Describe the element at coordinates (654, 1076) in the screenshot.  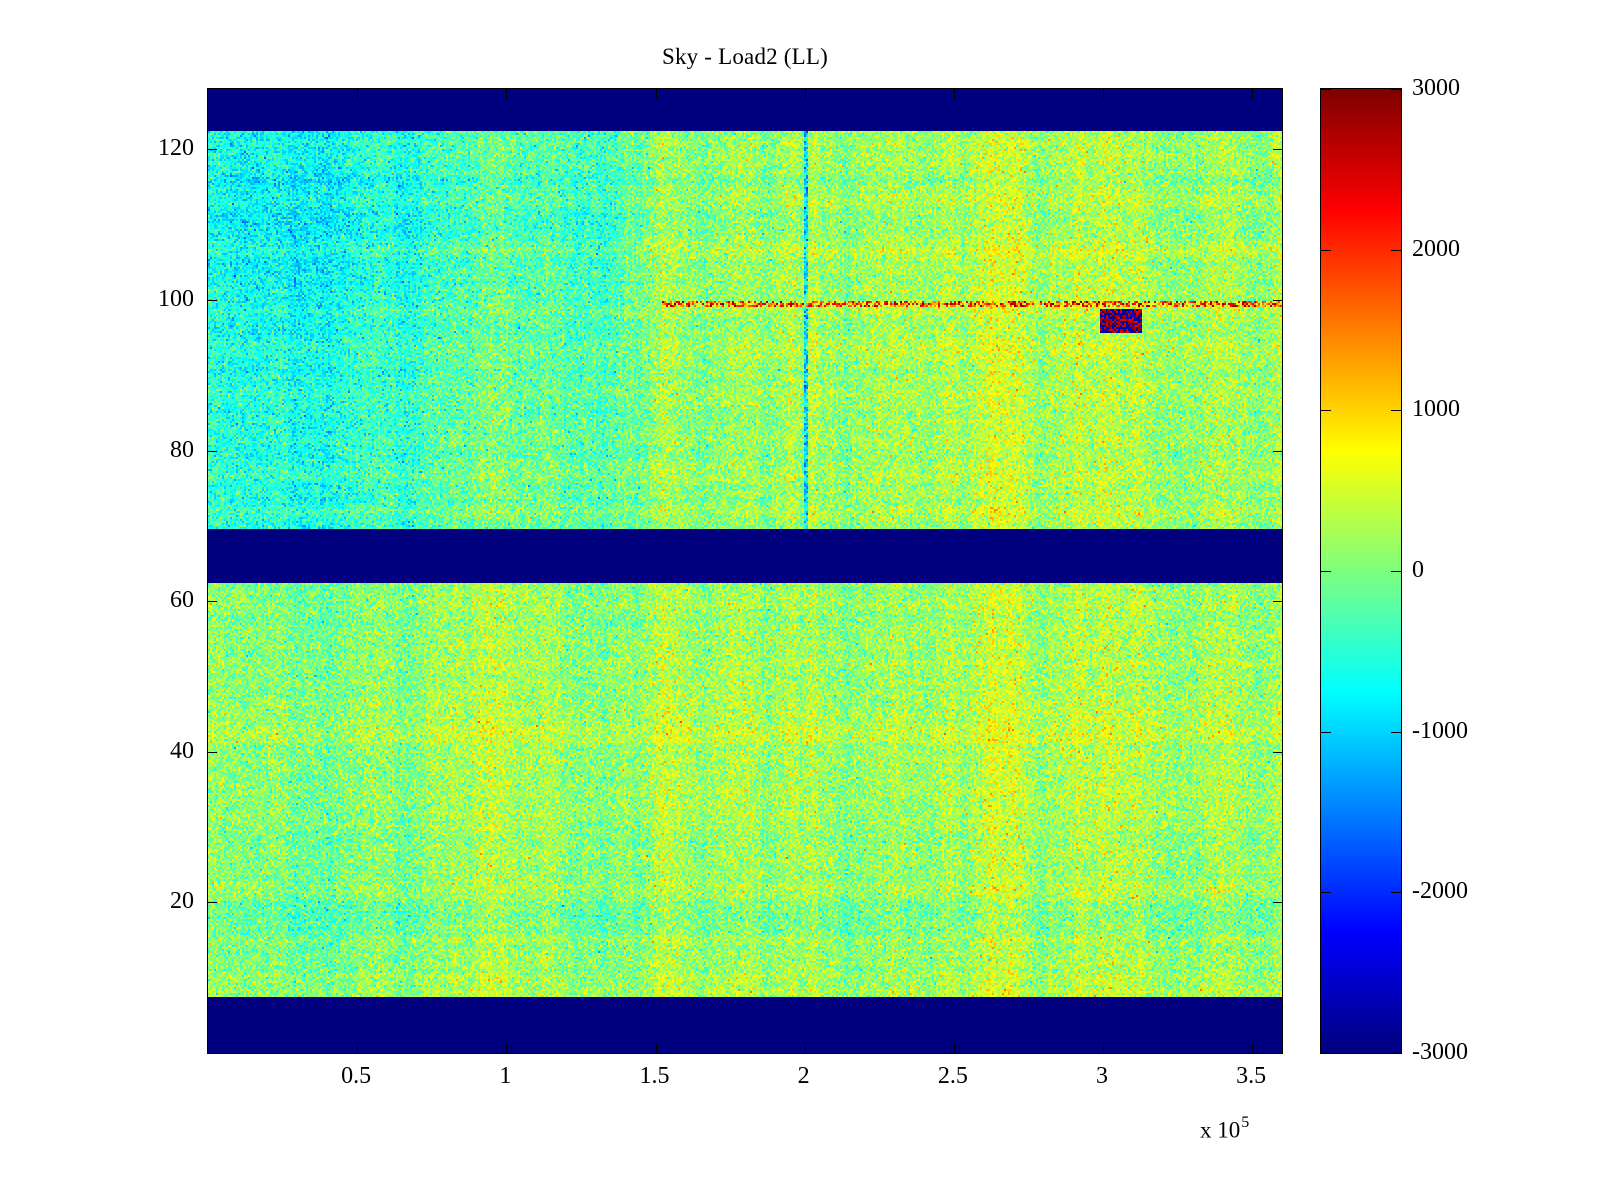
I see `x-tick-label: 1.5` at that location.